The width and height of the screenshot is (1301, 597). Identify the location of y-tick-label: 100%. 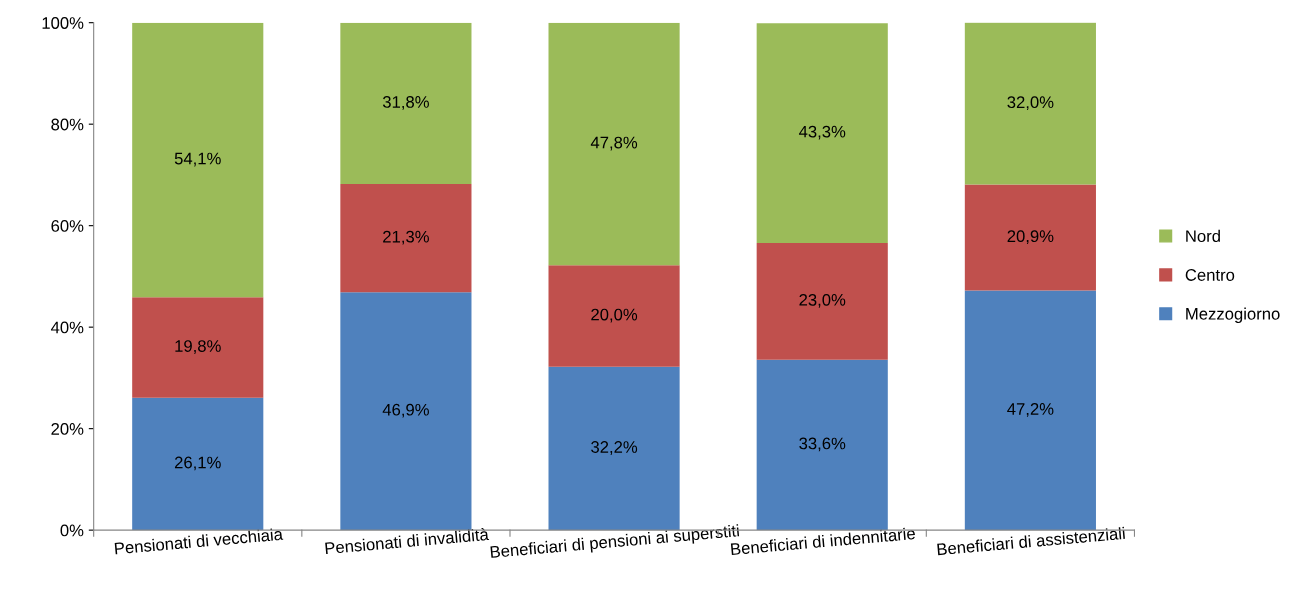
(63, 23).